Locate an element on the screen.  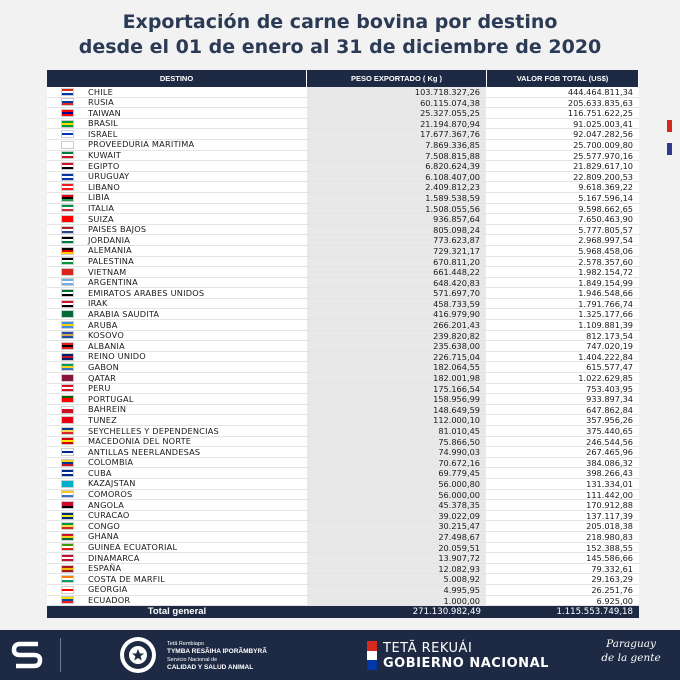
cell-peso: 182.001,98 is located at coordinates (397, 378).